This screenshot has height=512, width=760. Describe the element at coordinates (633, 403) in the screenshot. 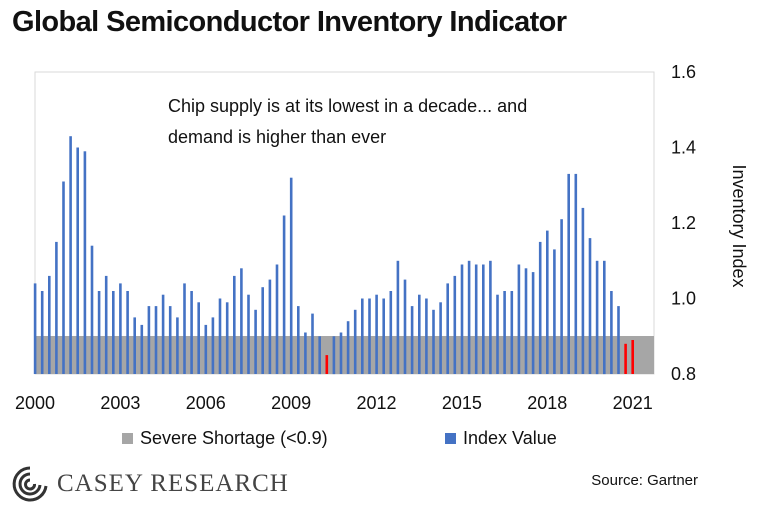

I see `x-tick-label: 2021` at that location.